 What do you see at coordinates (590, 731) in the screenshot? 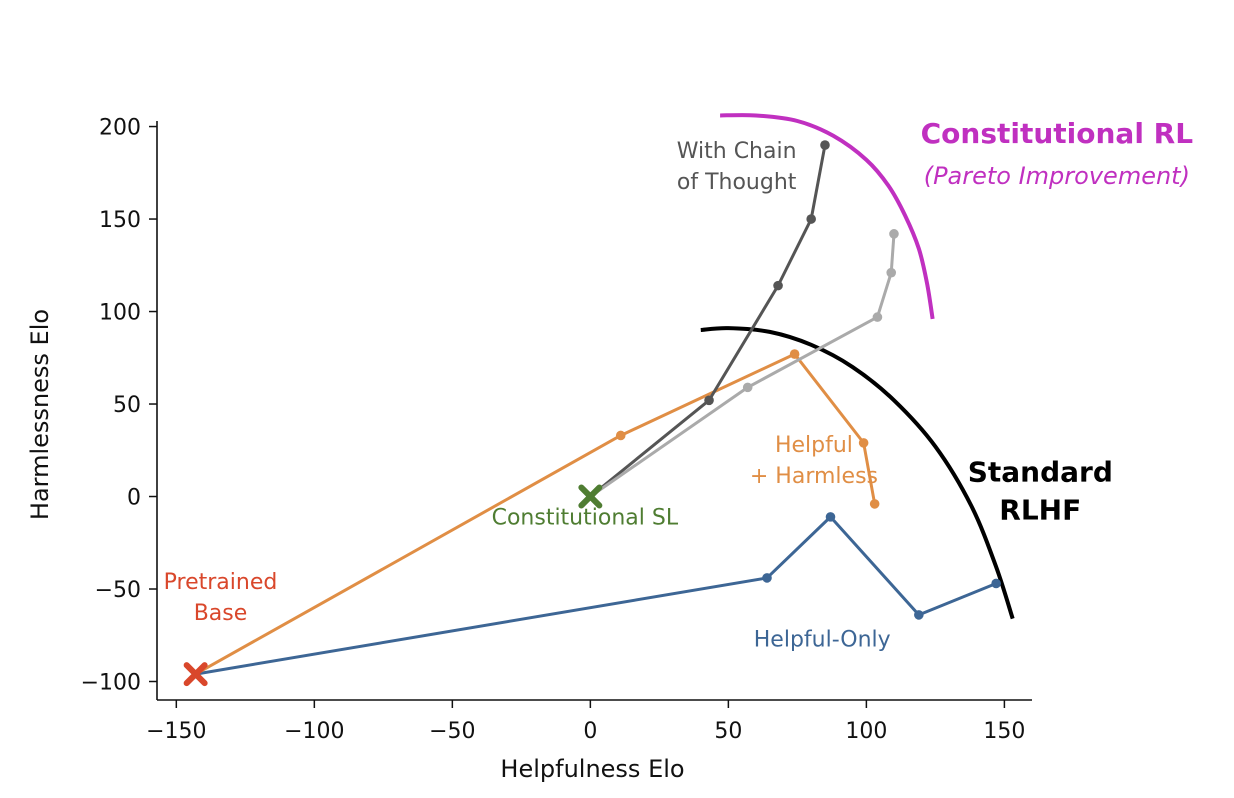
I see `x-tick-label: 0` at bounding box center [590, 731].